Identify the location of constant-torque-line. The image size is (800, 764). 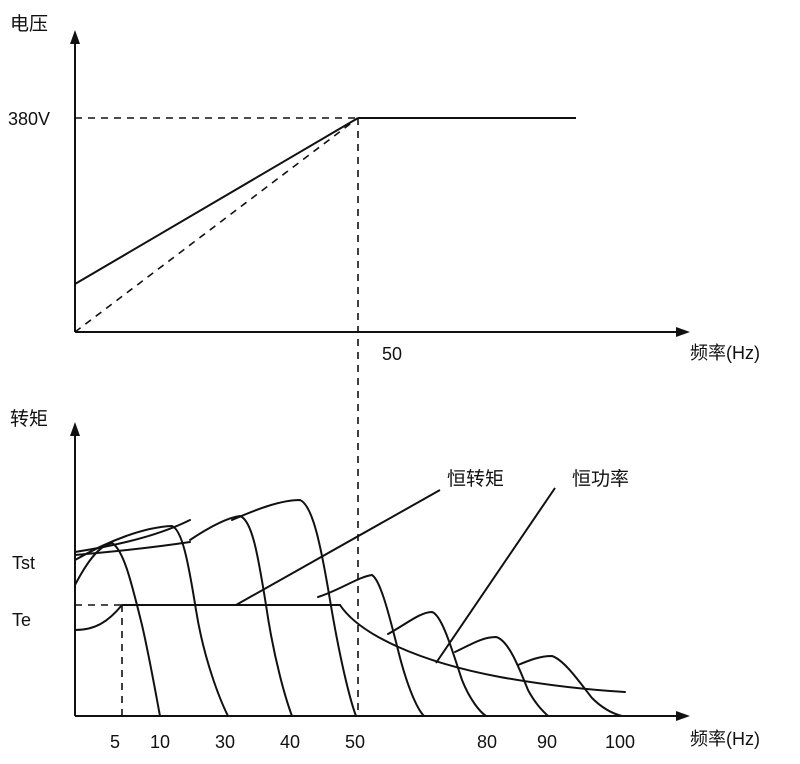
(207, 617).